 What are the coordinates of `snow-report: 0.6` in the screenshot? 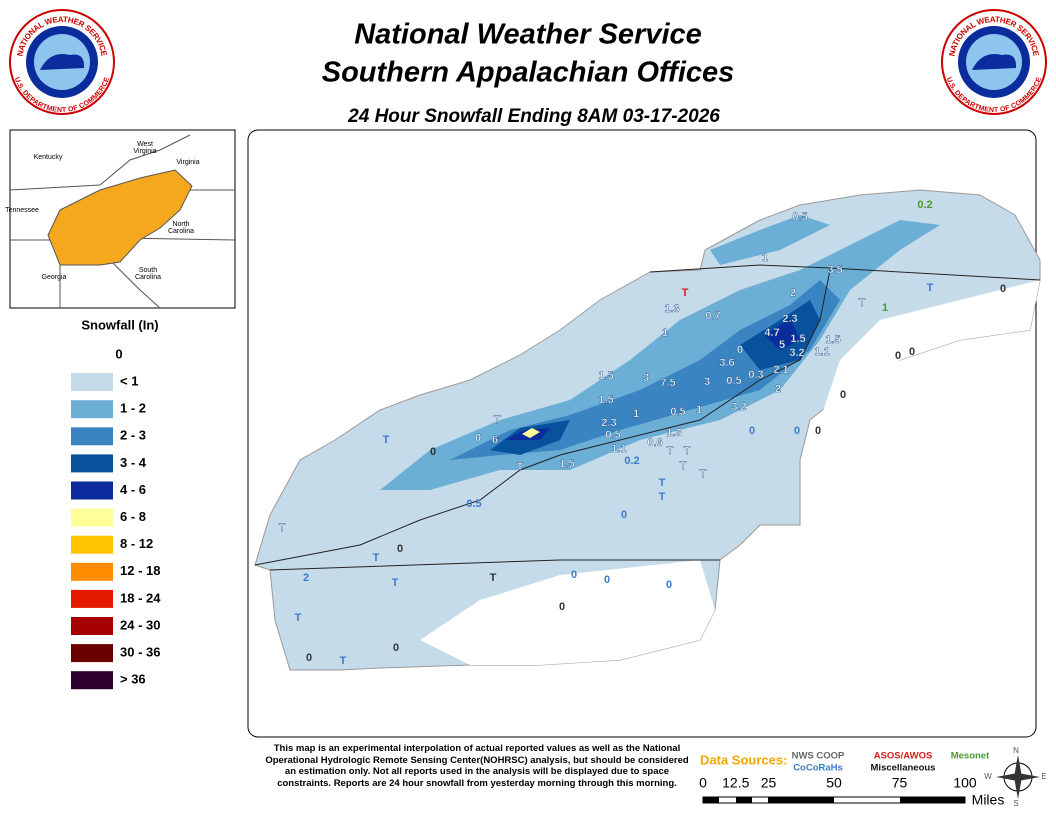 It's located at (654, 443).